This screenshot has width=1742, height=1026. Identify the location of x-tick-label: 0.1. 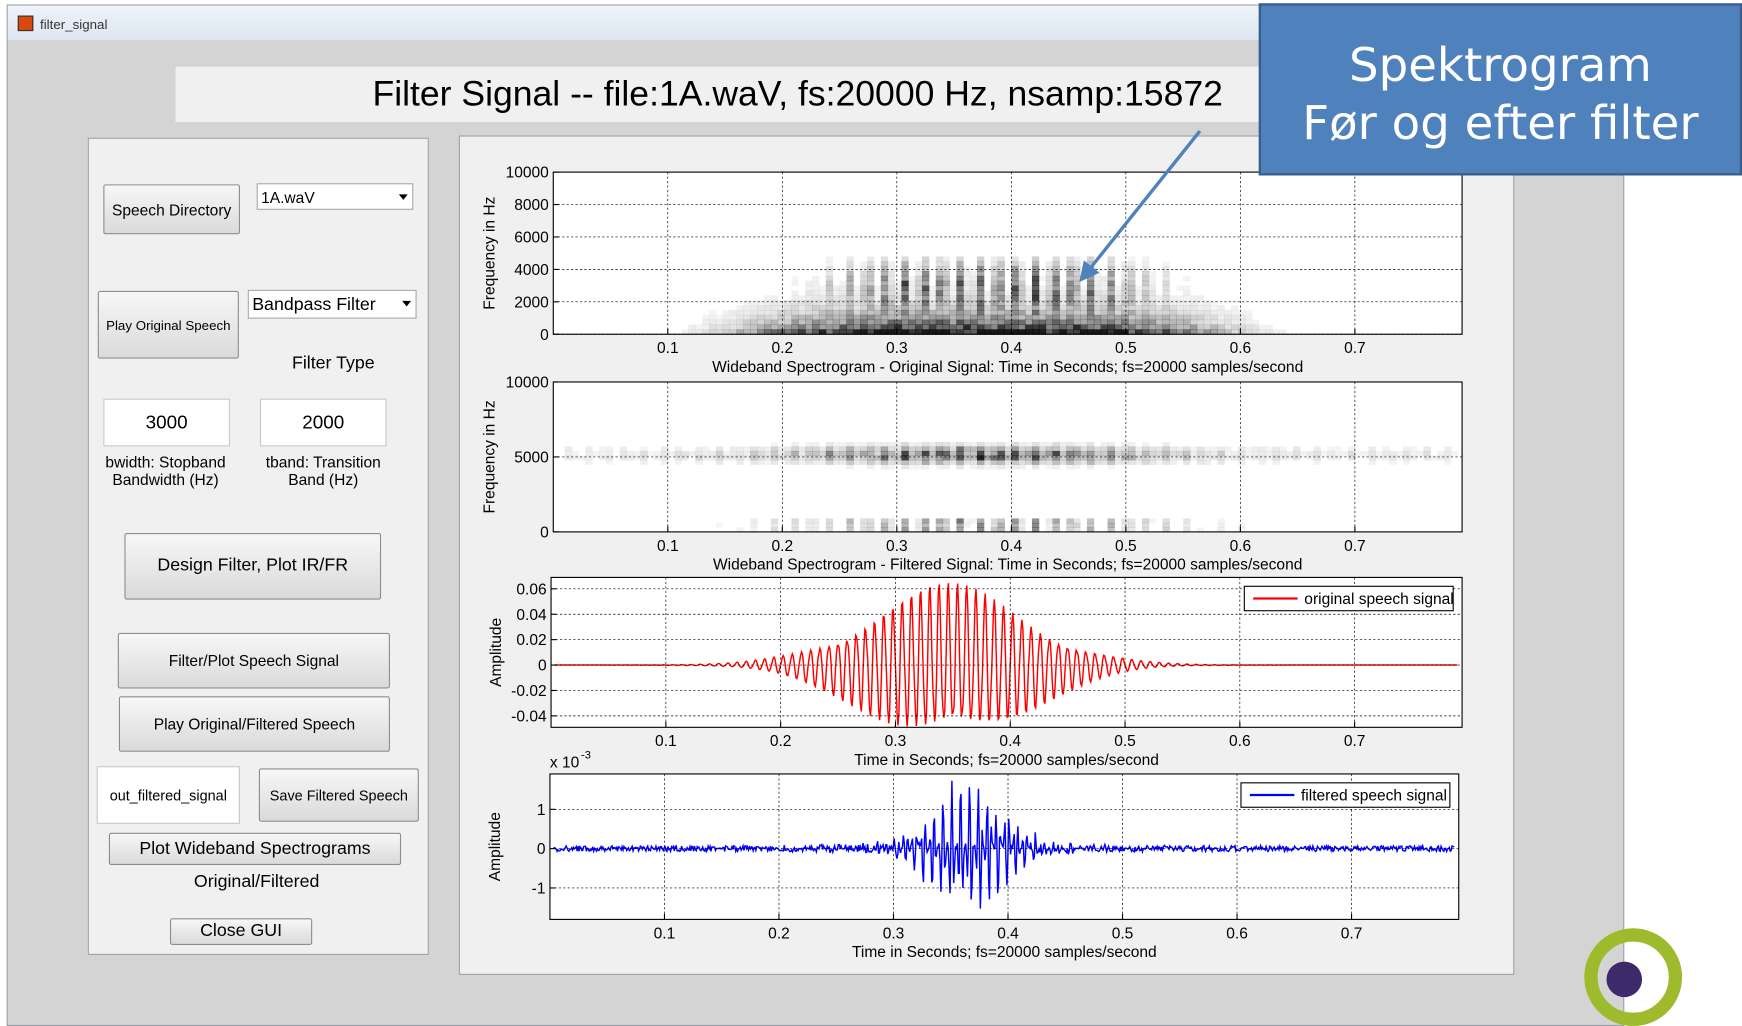
(665, 933).